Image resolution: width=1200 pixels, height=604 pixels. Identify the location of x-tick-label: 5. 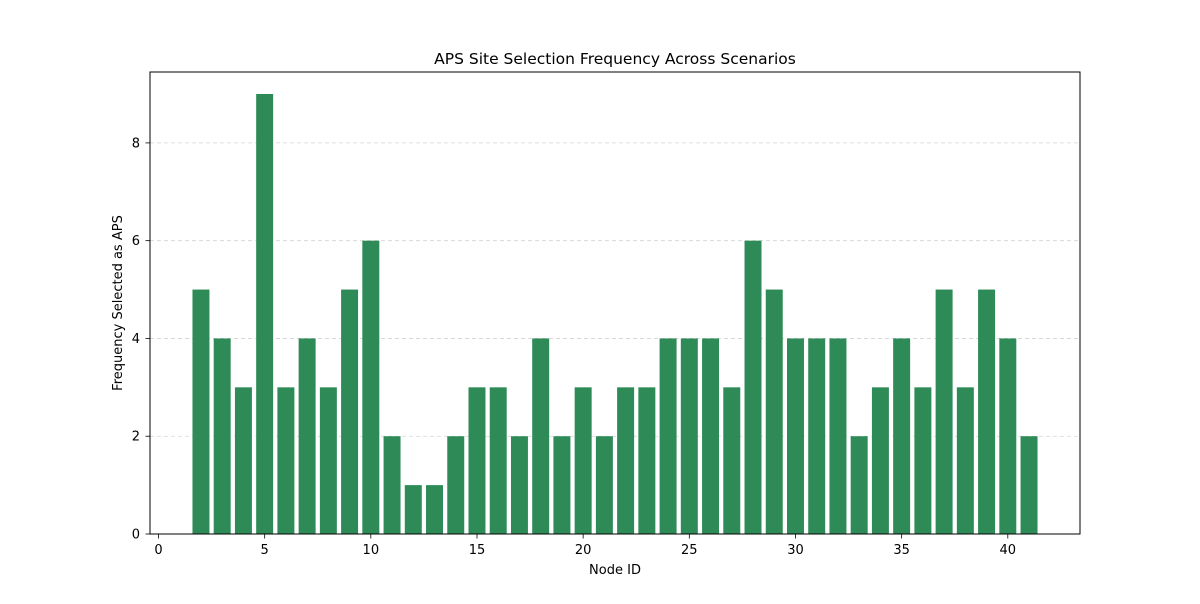
(265, 550).